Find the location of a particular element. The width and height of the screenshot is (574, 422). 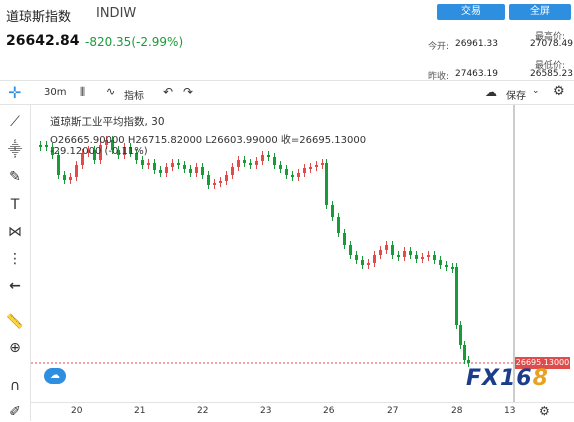

pencil-lock-icon: ✐ is located at coordinates (15, 412).